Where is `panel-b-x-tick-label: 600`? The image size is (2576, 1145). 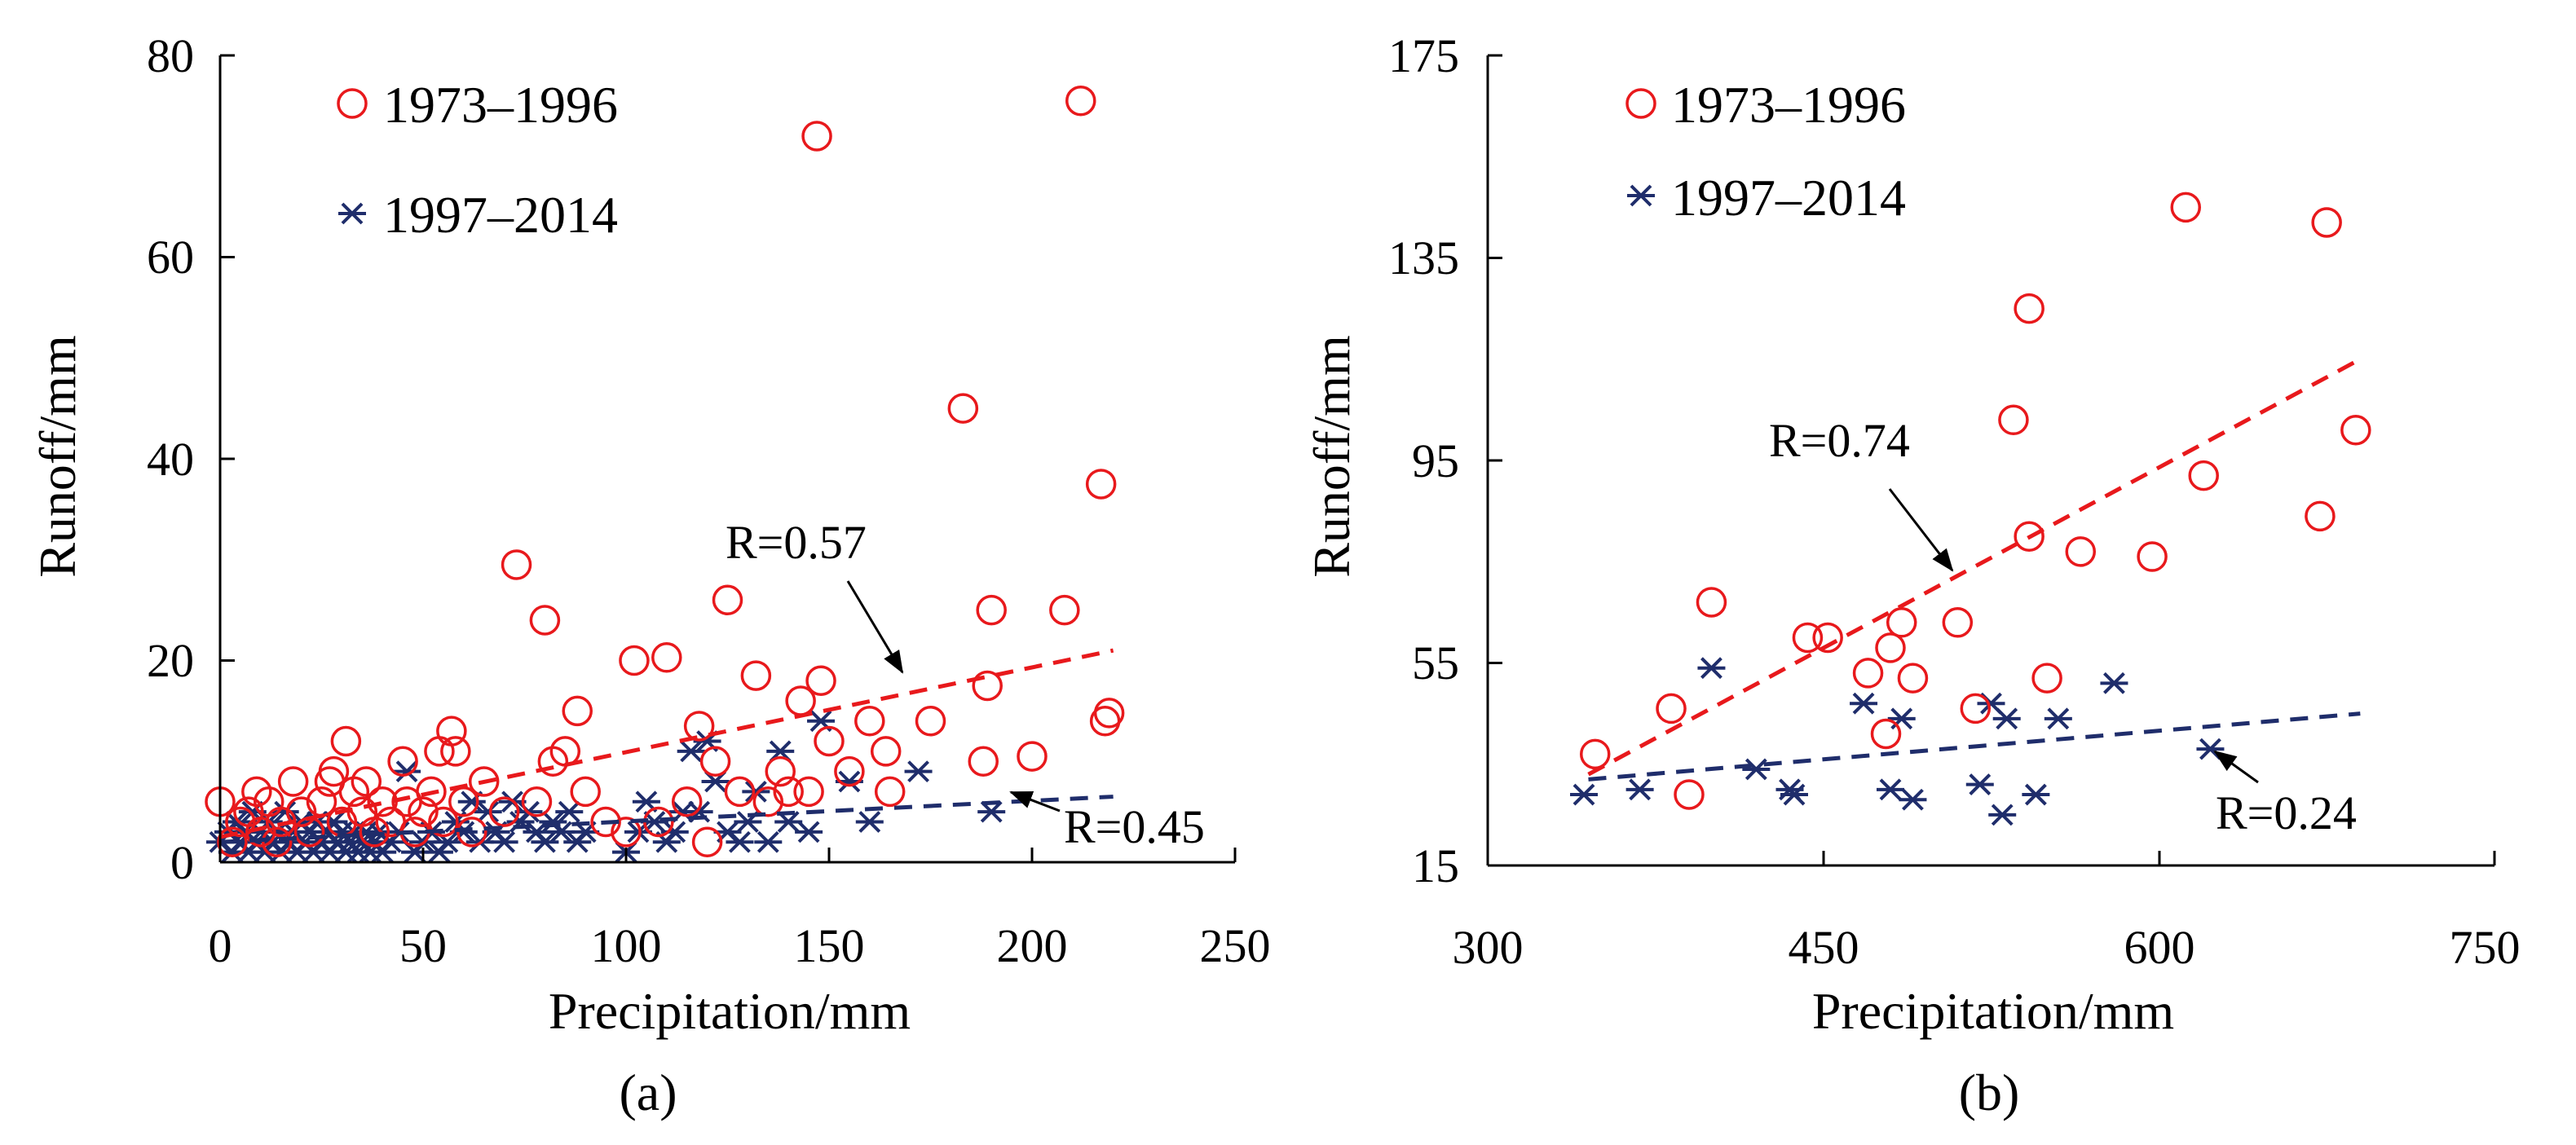 panel-b-x-tick-label: 600 is located at coordinates (2159, 948).